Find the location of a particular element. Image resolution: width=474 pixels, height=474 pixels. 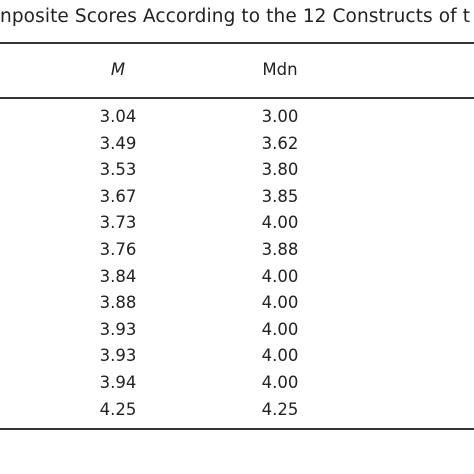

top-rule is located at coordinates (237, 43).